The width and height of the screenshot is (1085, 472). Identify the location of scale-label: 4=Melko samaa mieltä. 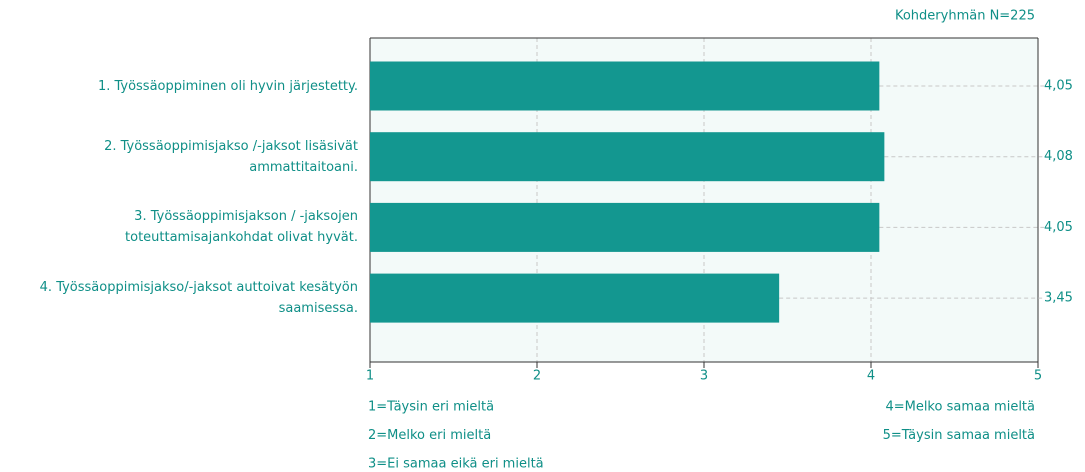
(960, 407).